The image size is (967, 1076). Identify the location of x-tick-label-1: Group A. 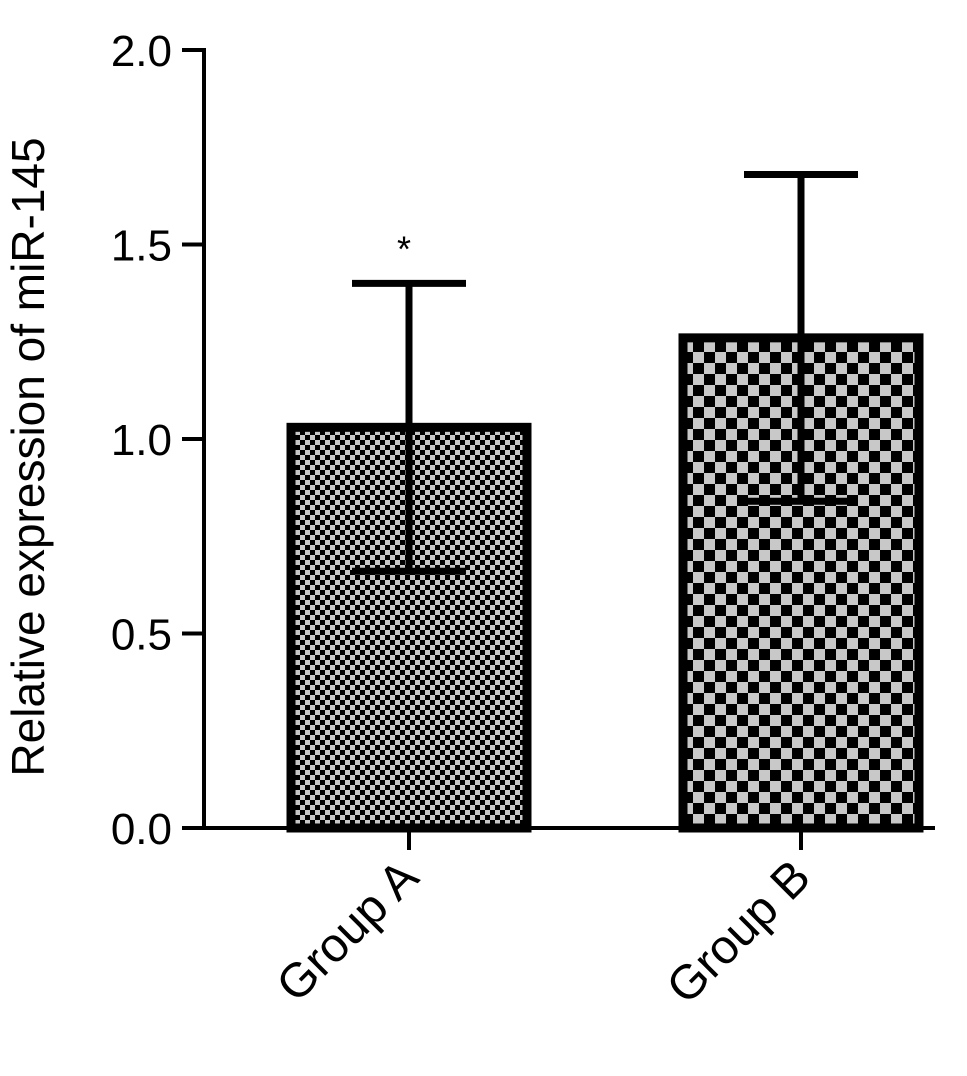
(348, 931).